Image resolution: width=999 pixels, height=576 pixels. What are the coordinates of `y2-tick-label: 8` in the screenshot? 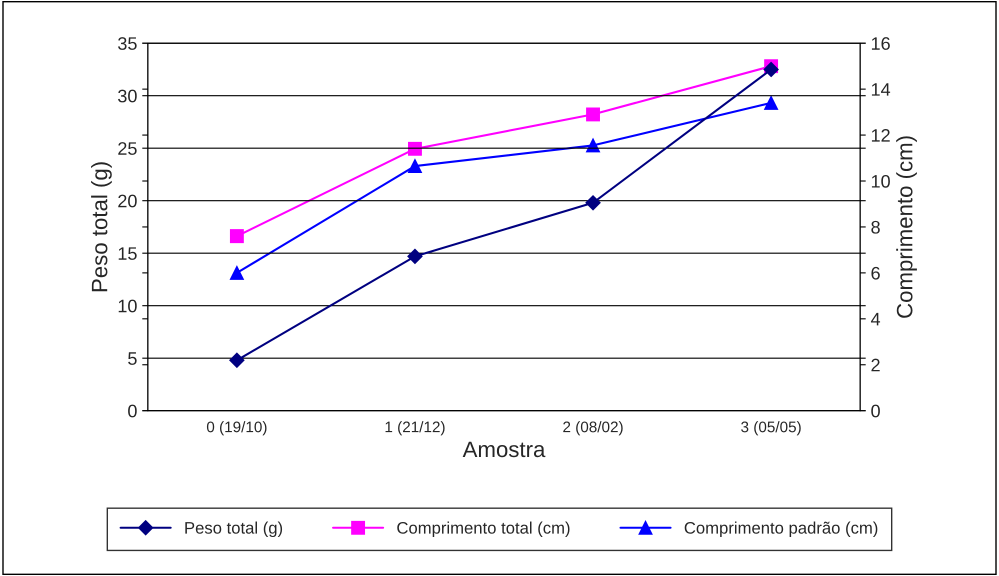 It's located at (875, 227).